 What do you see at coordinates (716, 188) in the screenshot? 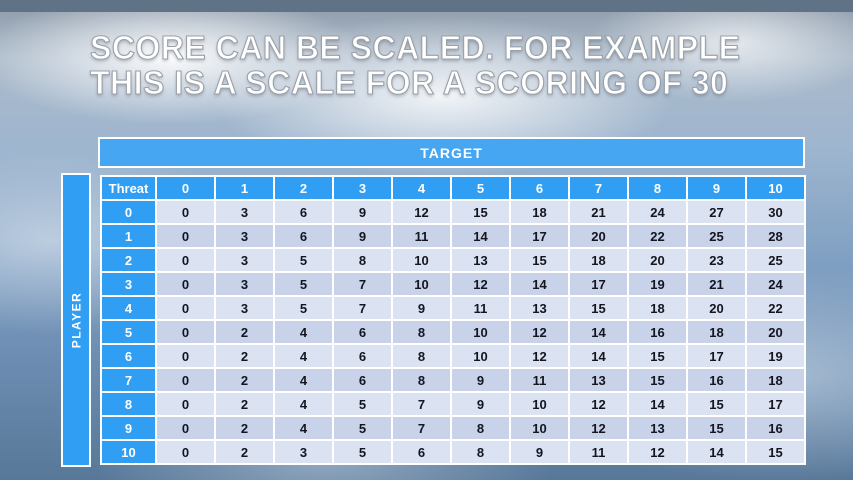
I see `col-header-9: 9` at bounding box center [716, 188].